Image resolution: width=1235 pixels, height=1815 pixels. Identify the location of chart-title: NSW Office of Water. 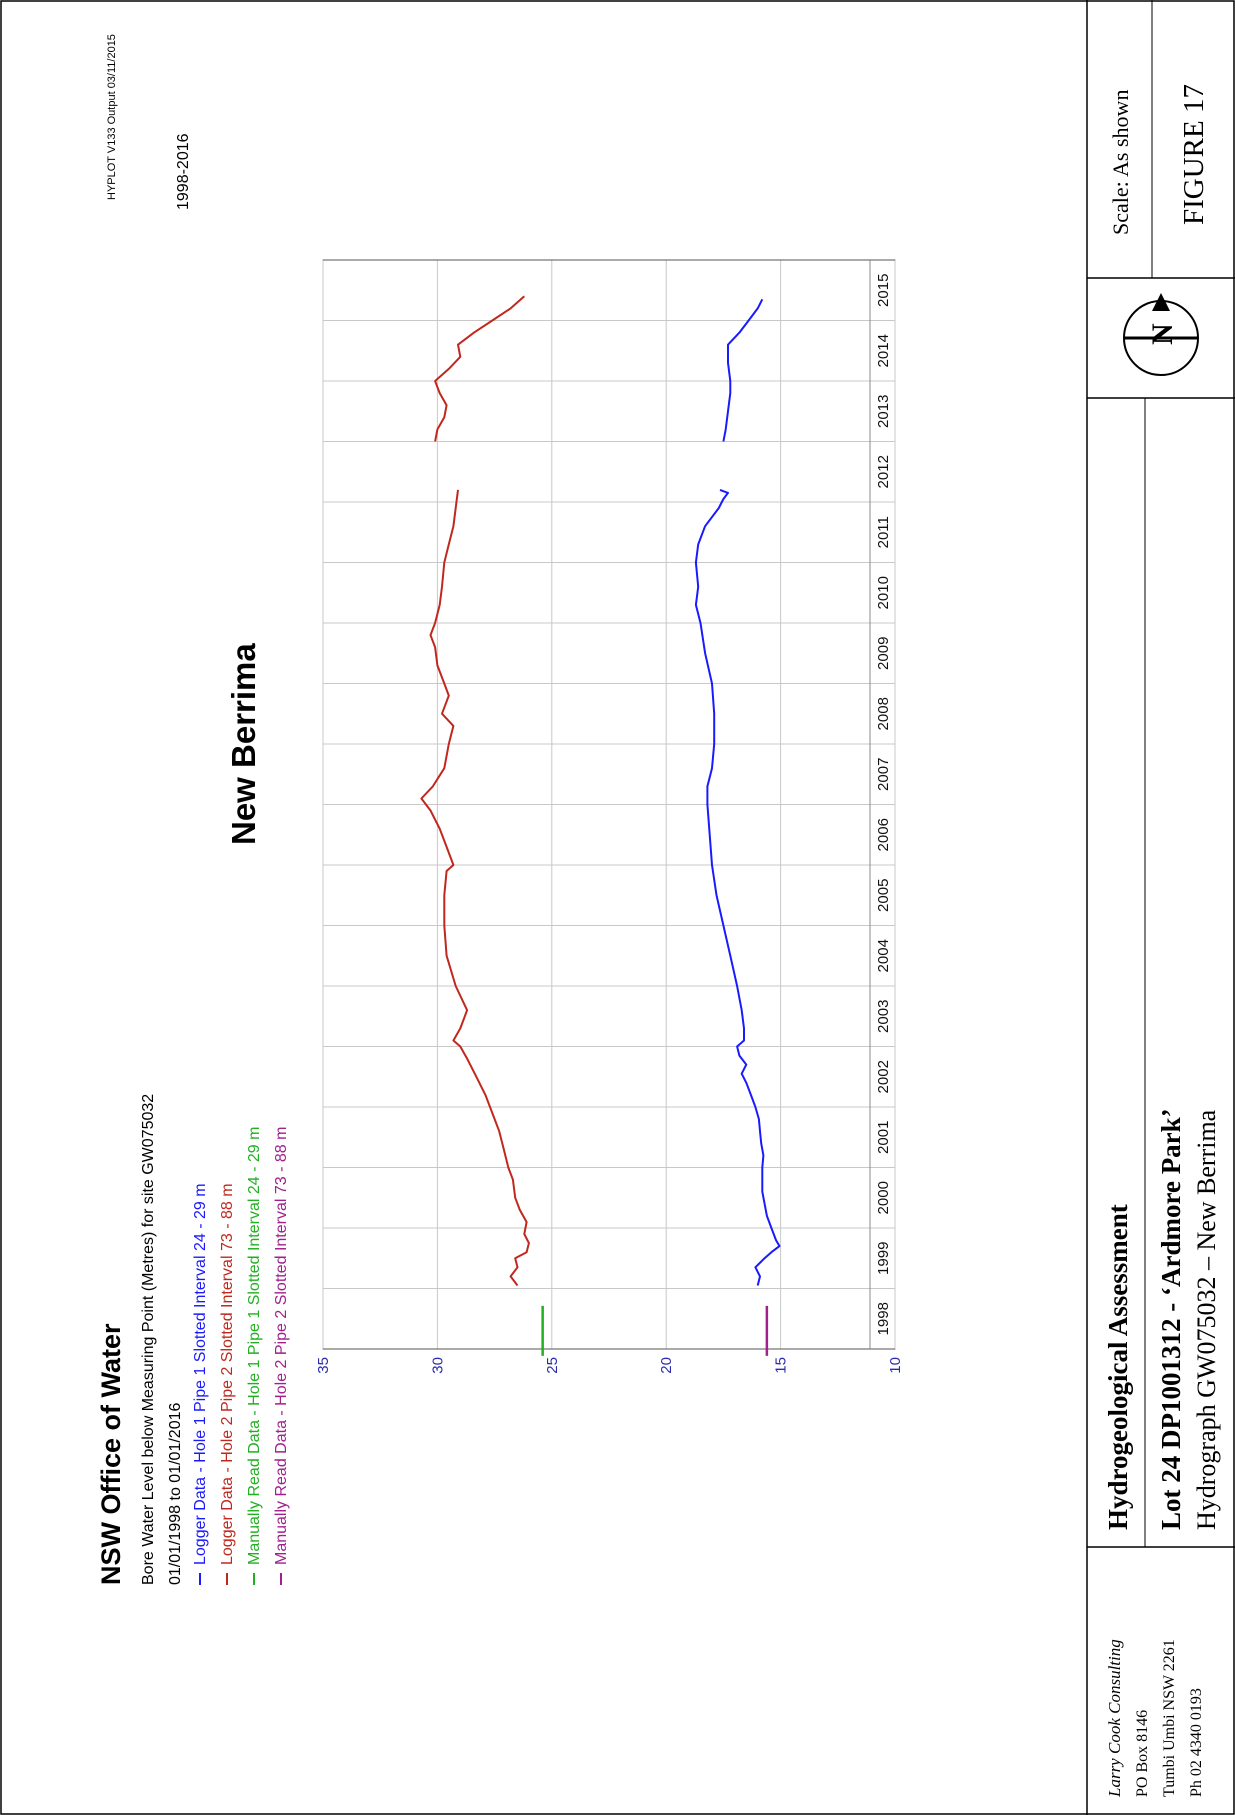
(111, 1454).